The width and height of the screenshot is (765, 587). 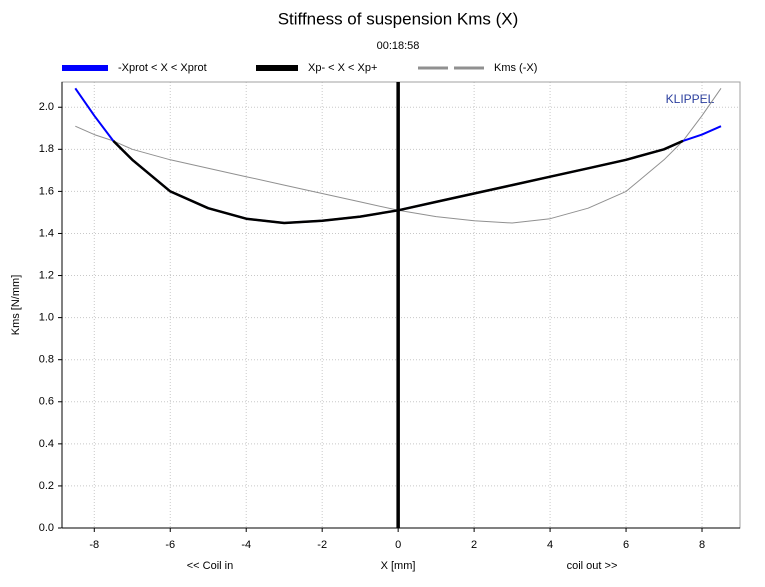 I want to click on x-axis-label: X [mm], so click(x=398, y=566).